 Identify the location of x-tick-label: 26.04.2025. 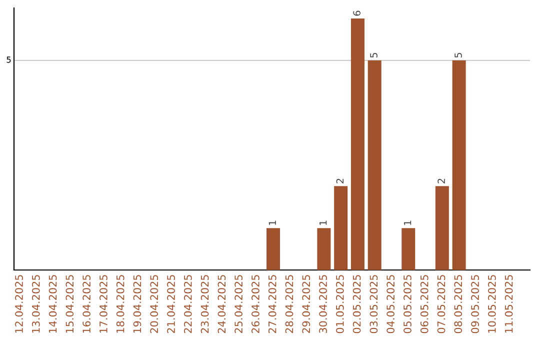
(256, 304).